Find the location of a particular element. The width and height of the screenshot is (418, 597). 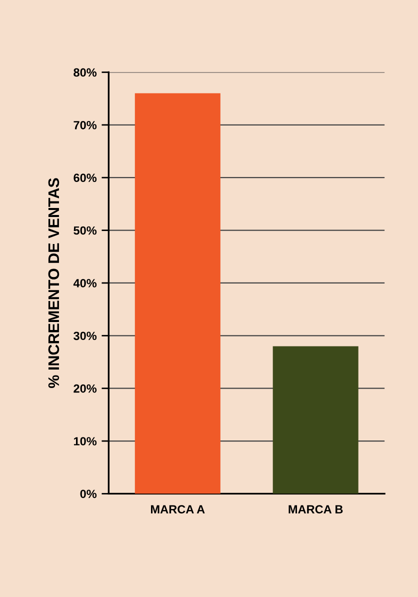

y-tick-label: 70% is located at coordinates (85, 125).